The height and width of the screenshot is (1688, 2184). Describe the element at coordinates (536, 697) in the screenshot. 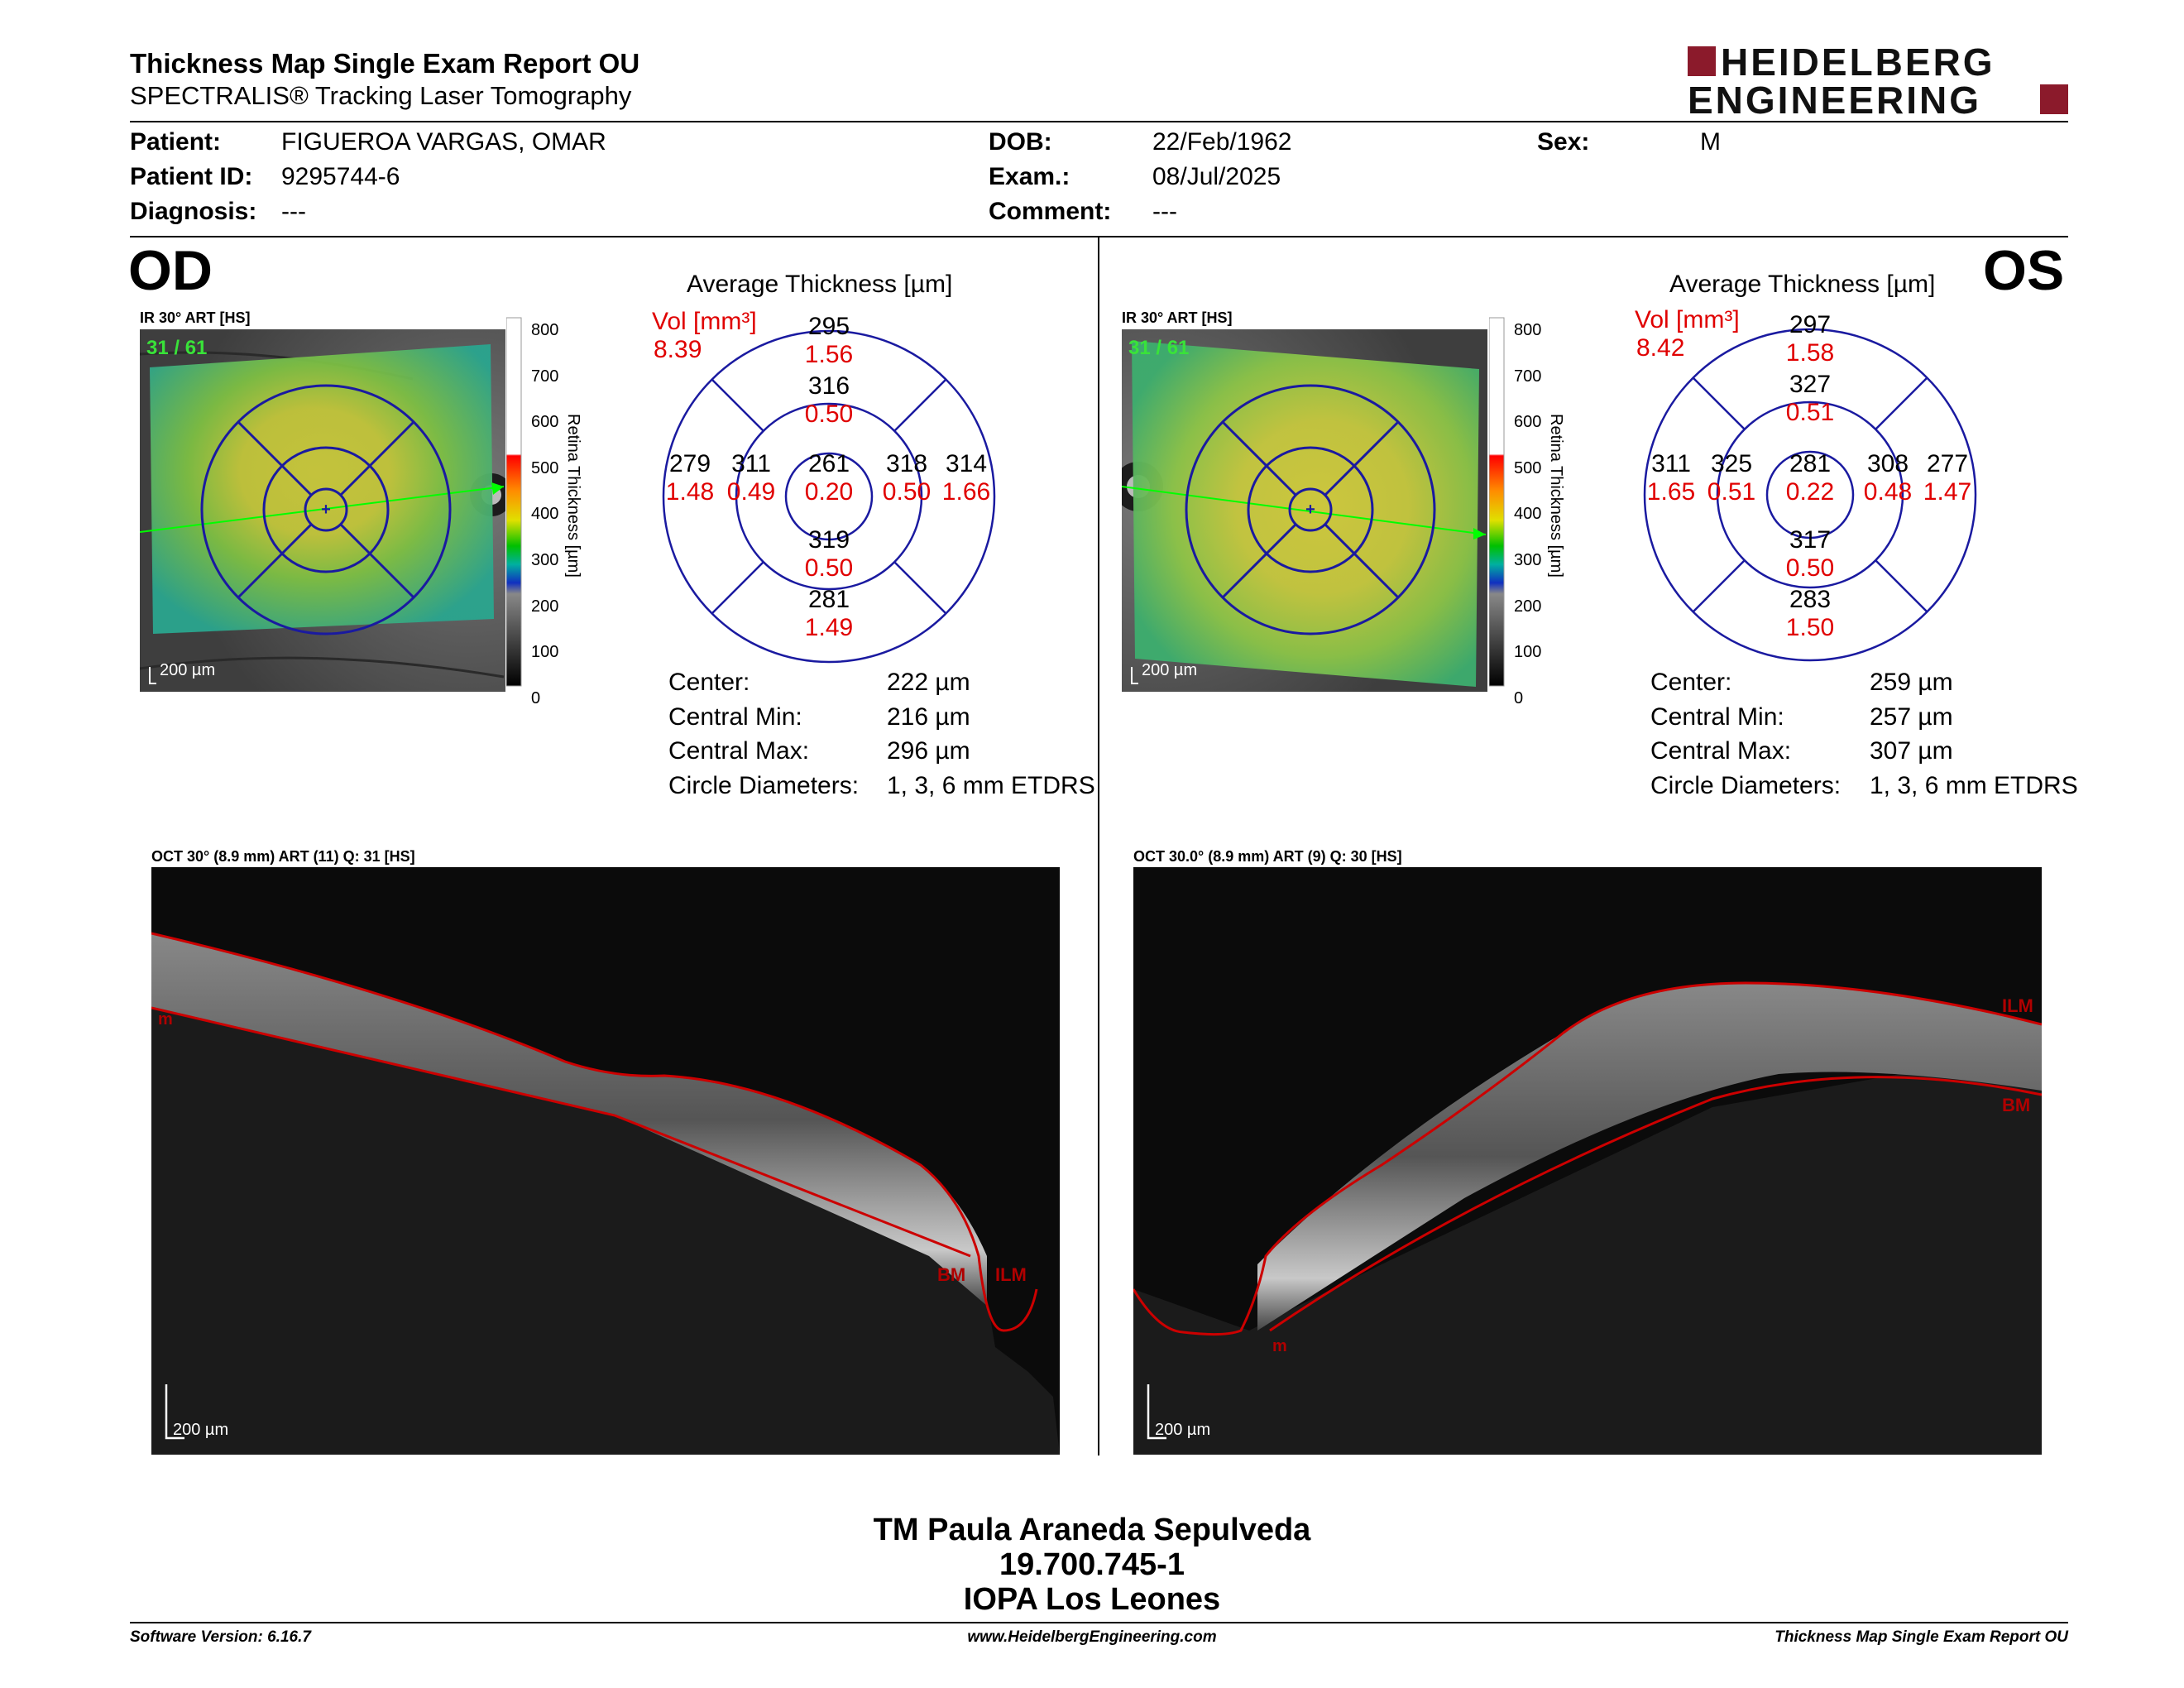

I see `od-scale-tick: 0` at that location.